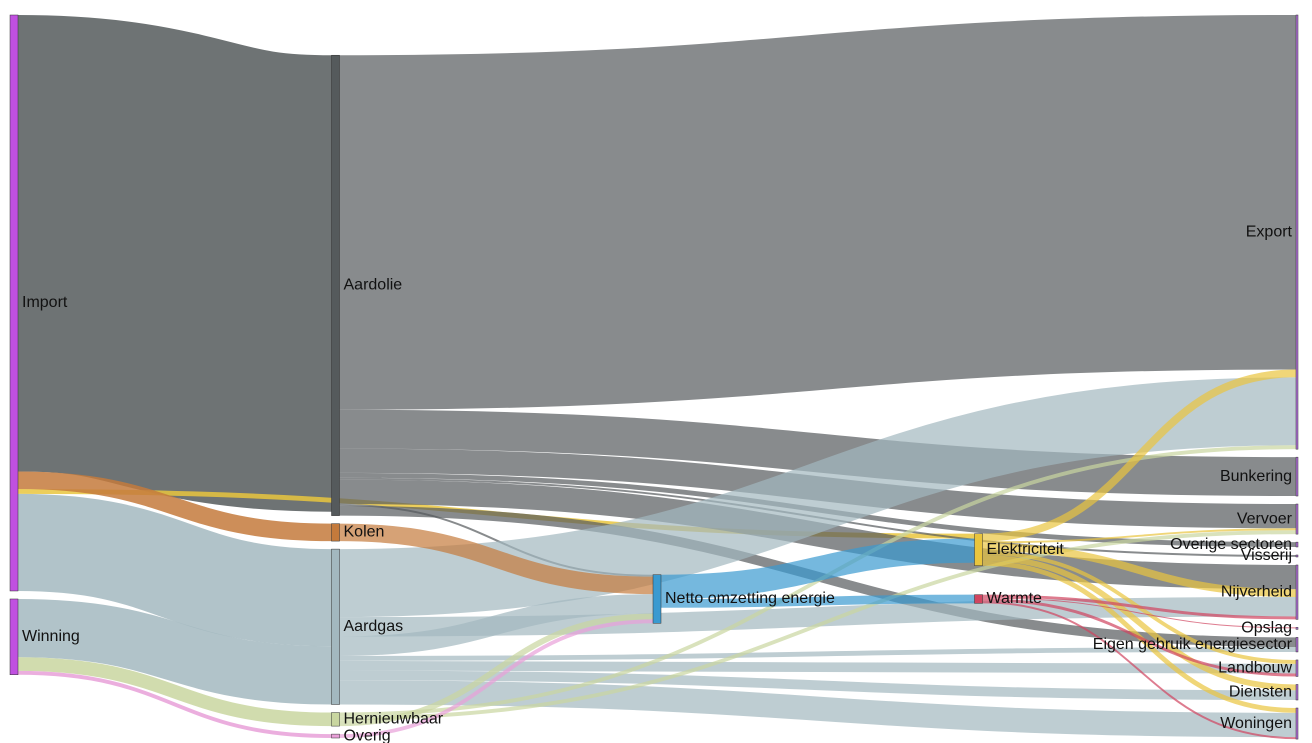  I want to click on node-label: Visserij, so click(1266, 555).